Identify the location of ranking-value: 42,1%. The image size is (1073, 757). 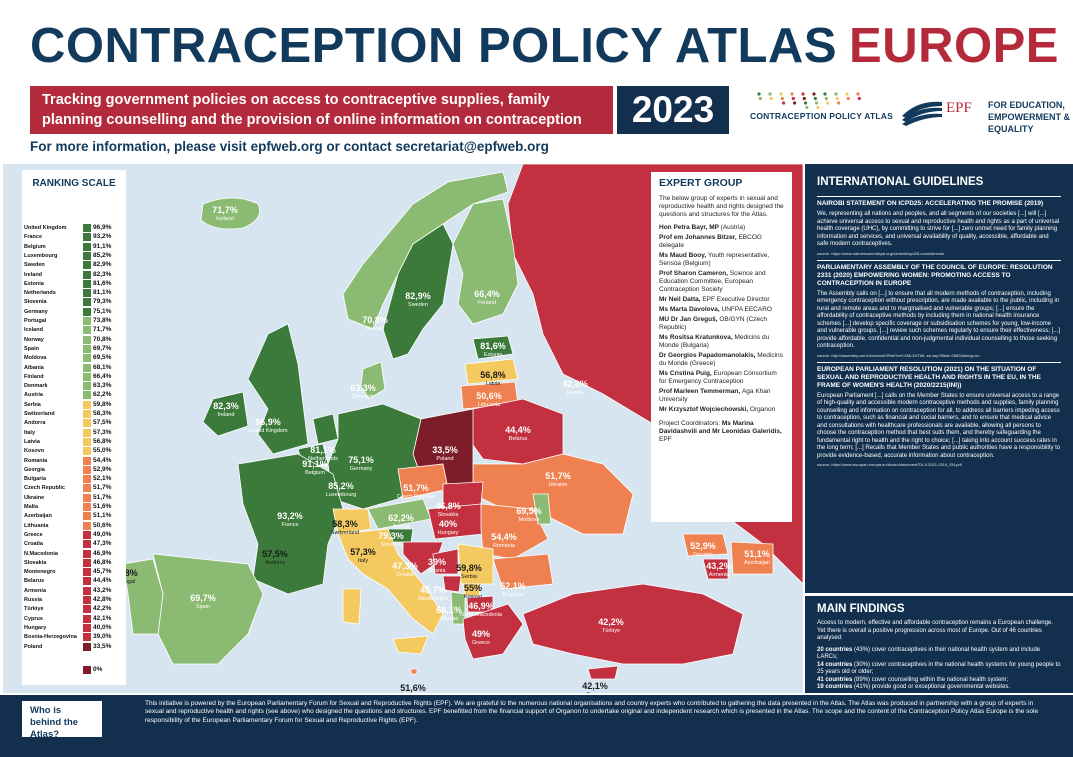
(102, 618).